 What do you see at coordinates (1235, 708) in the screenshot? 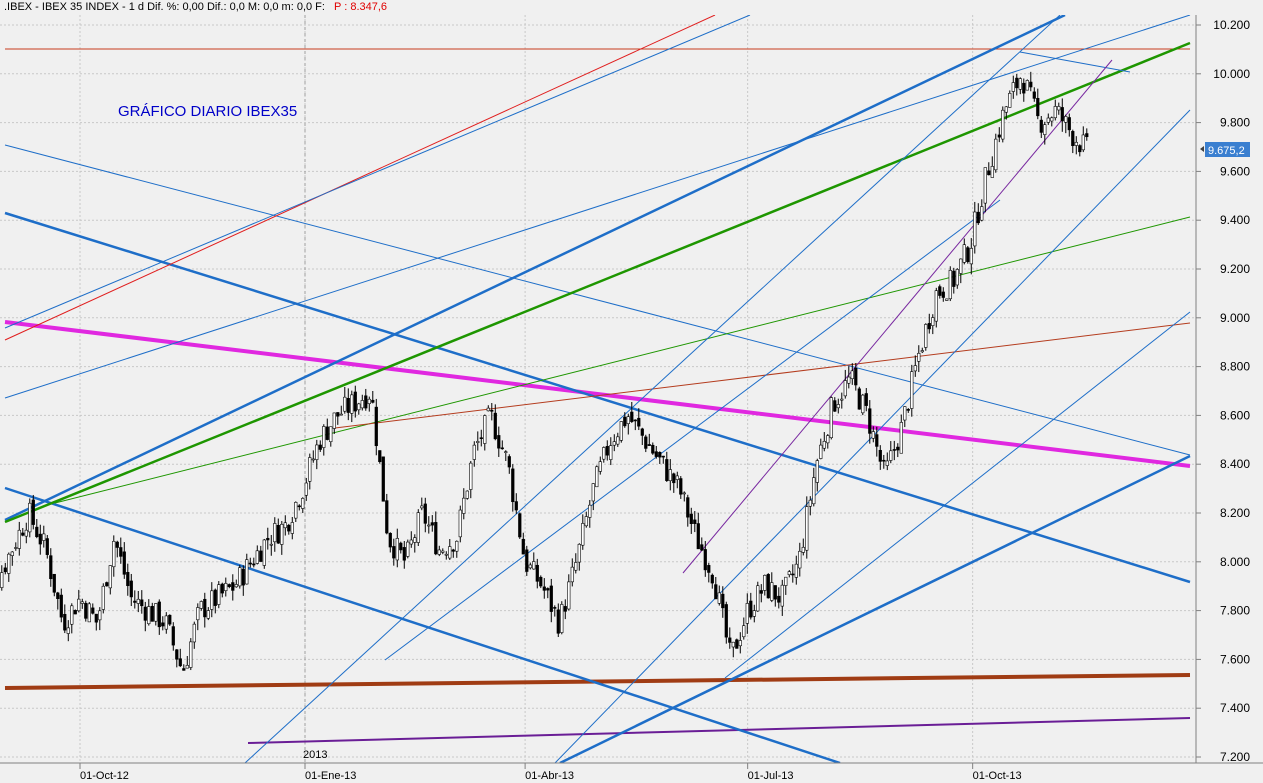
I see `y-tick-label: 7.400` at bounding box center [1235, 708].